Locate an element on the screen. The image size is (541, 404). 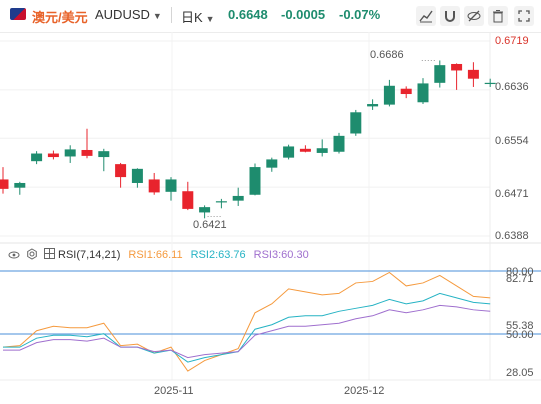
price-axis-label: 0.6388 is located at coordinates (512, 236).